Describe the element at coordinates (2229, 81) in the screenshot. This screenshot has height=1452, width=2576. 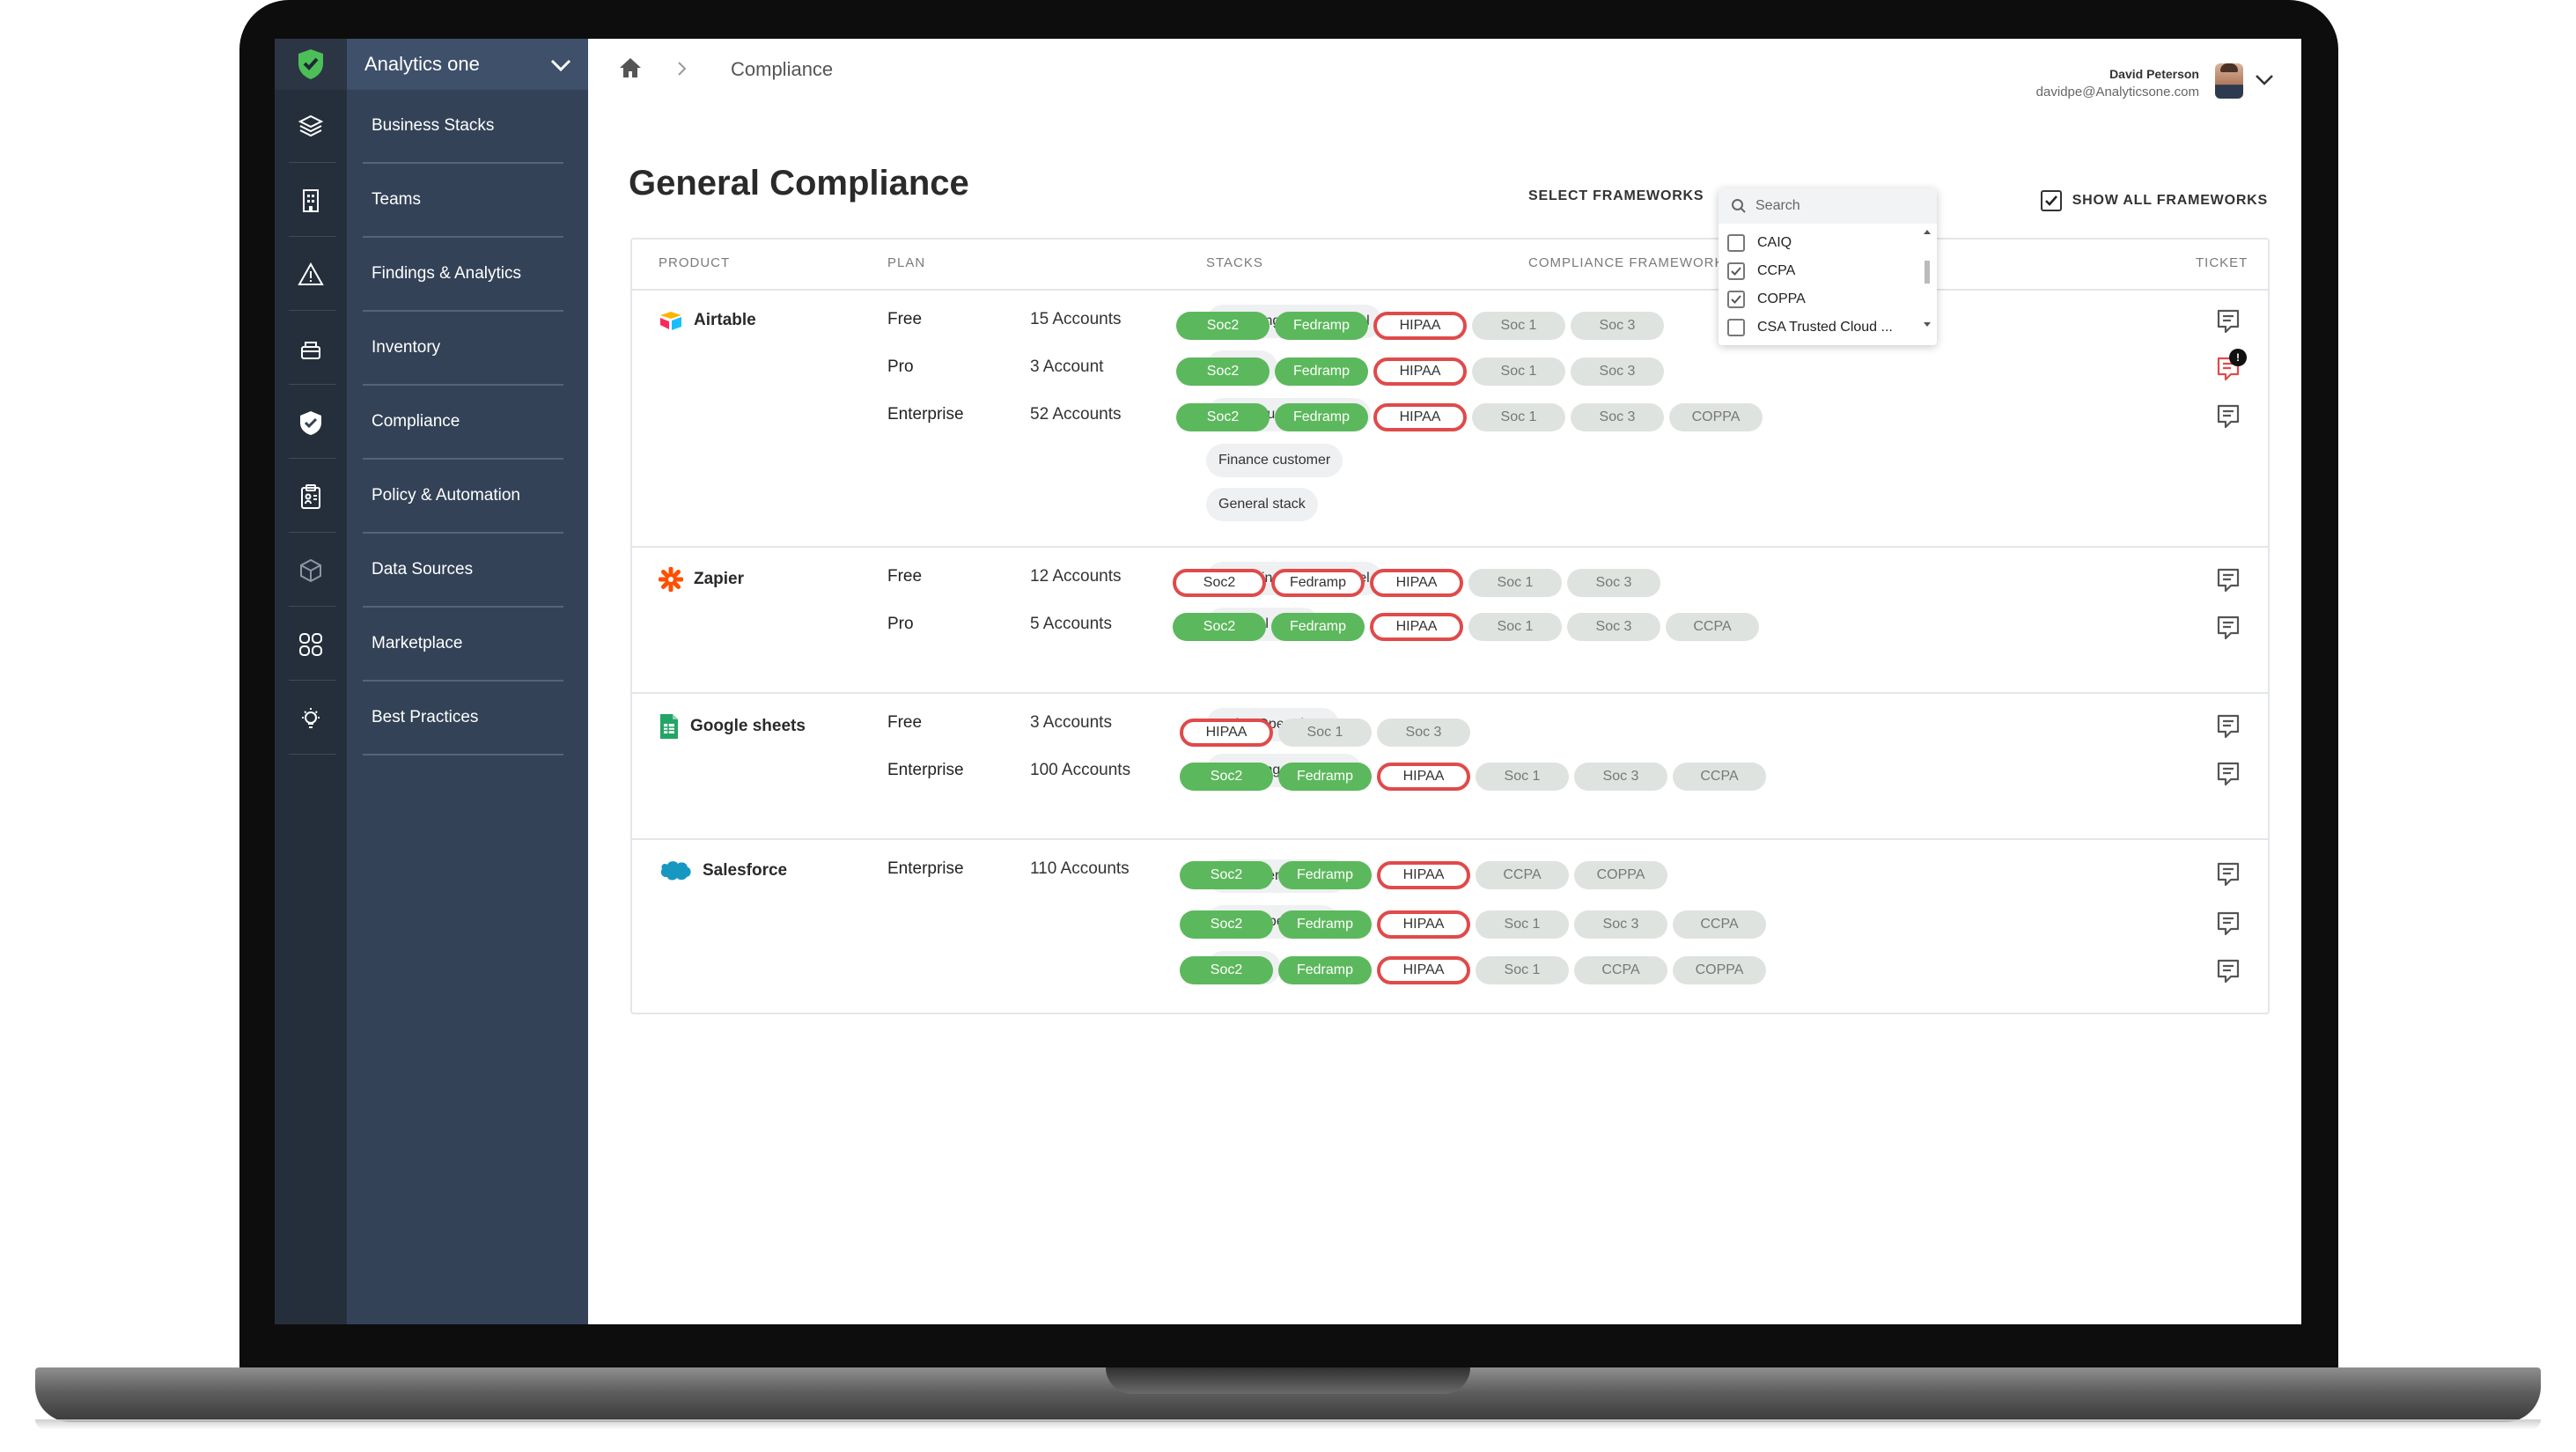
I see `avatar` at that location.